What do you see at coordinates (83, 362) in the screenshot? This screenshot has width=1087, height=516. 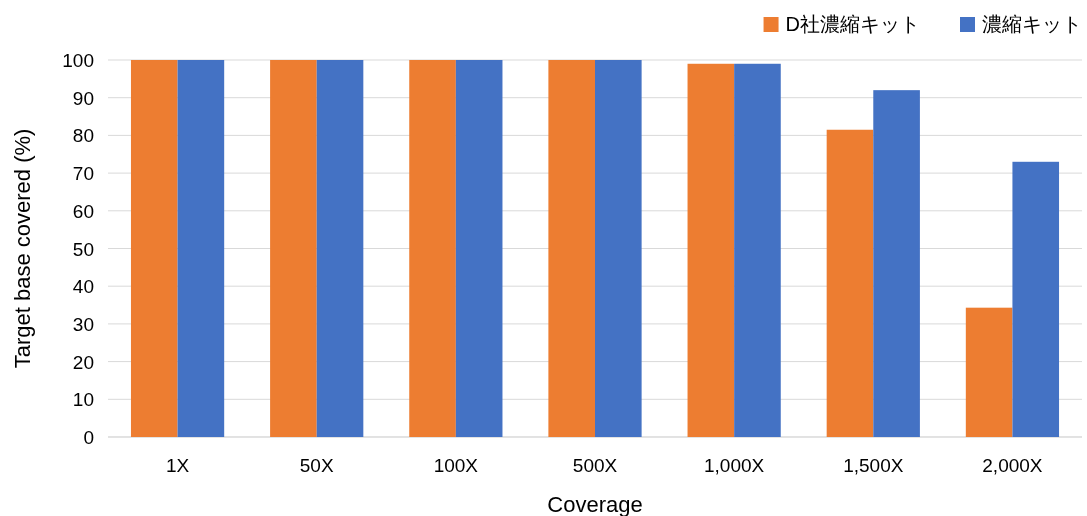 I see `y-tick-label: 20` at bounding box center [83, 362].